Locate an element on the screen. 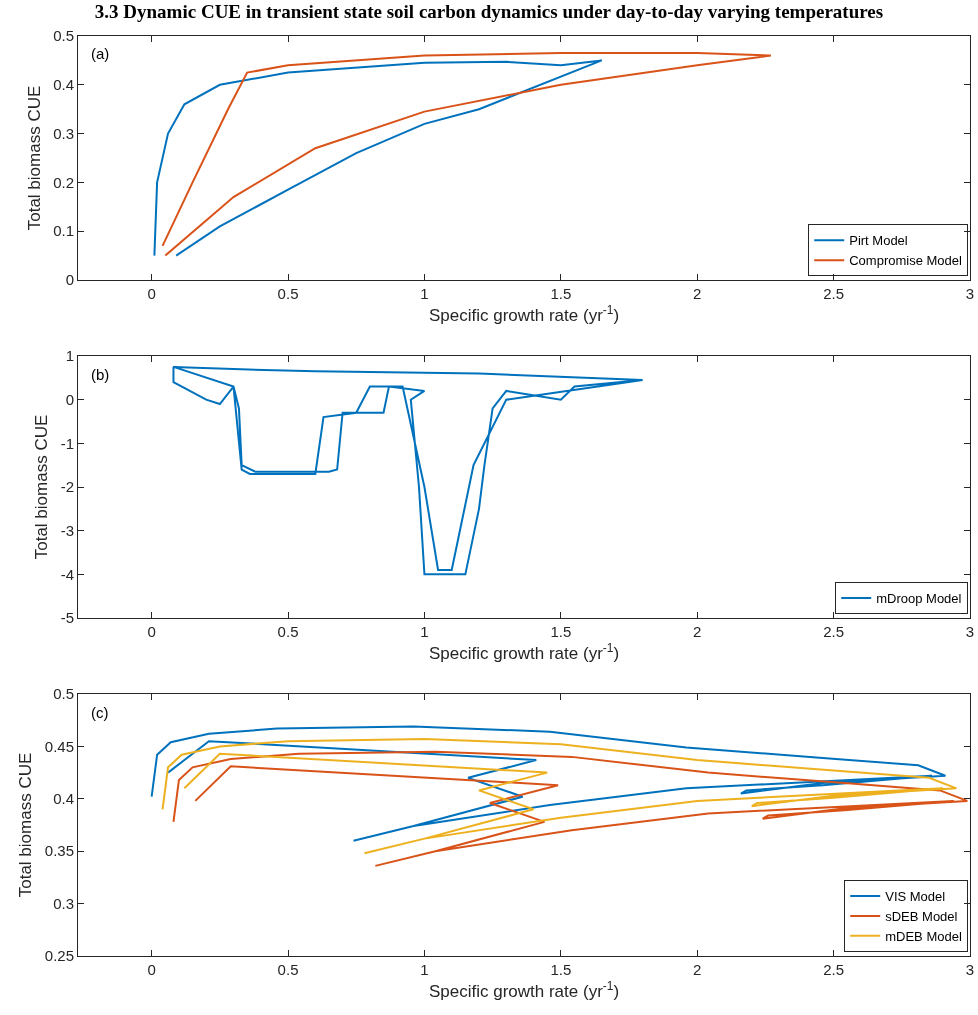 The image size is (978, 1015). y-tick-label: 0.25 is located at coordinates (59, 956).